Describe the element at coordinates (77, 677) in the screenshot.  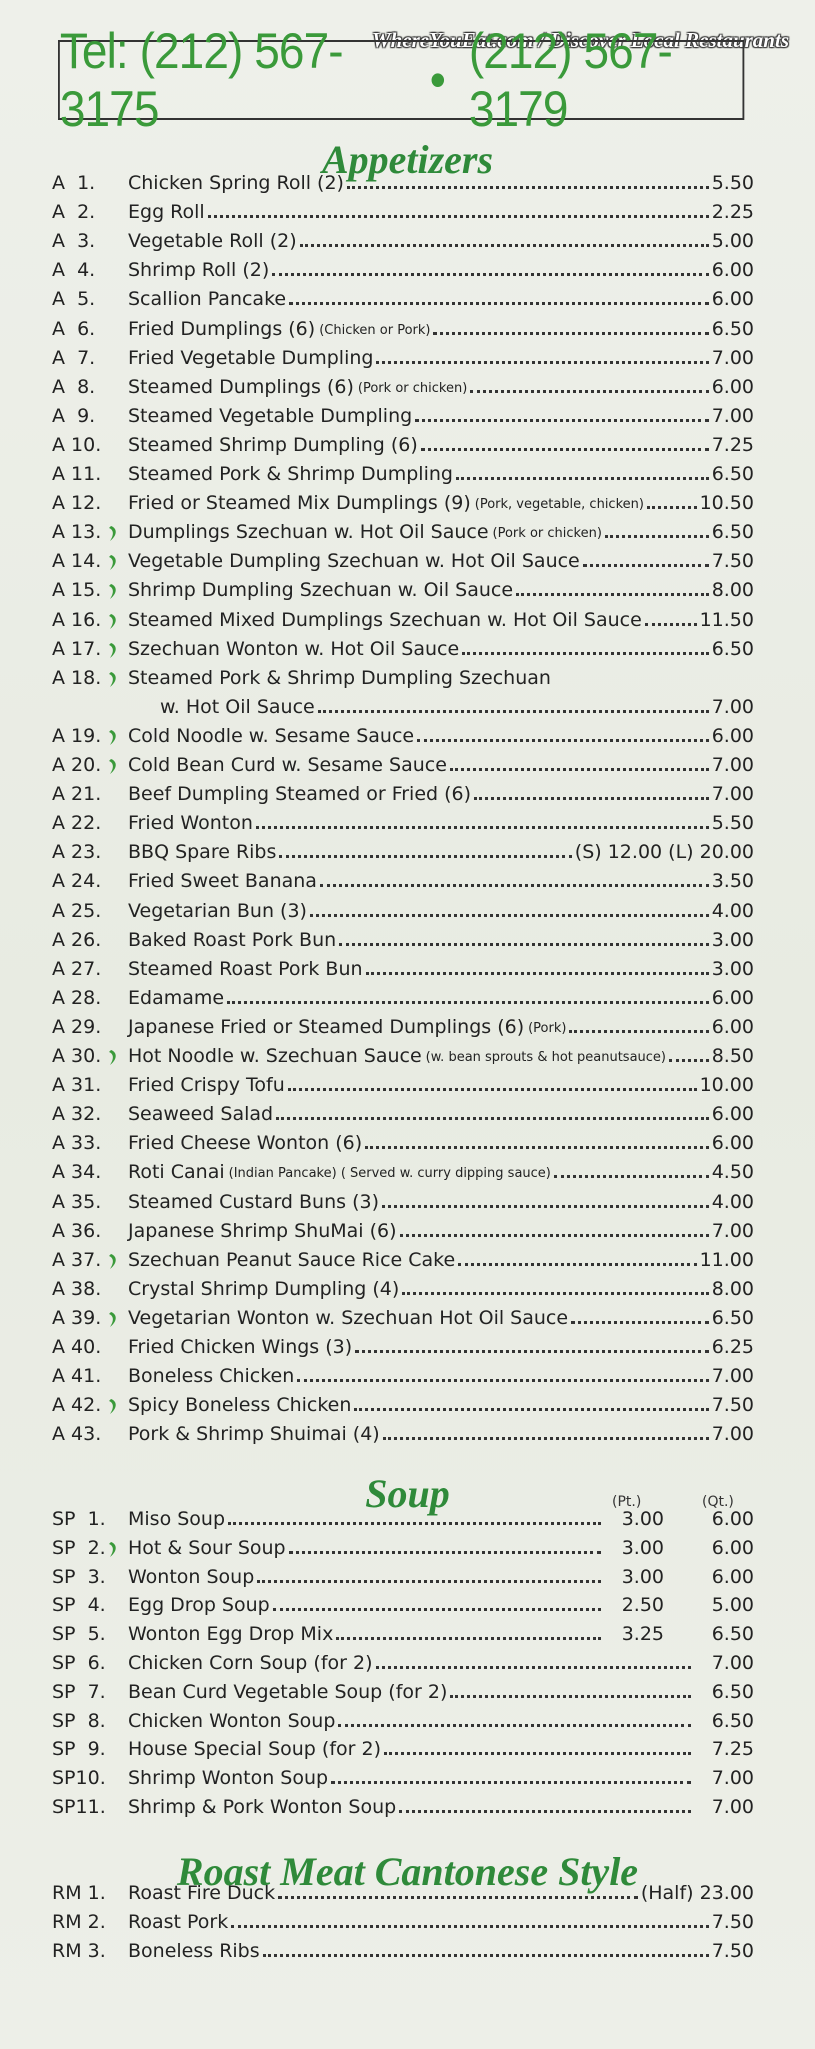
I see `item-code: A 18.` at that location.